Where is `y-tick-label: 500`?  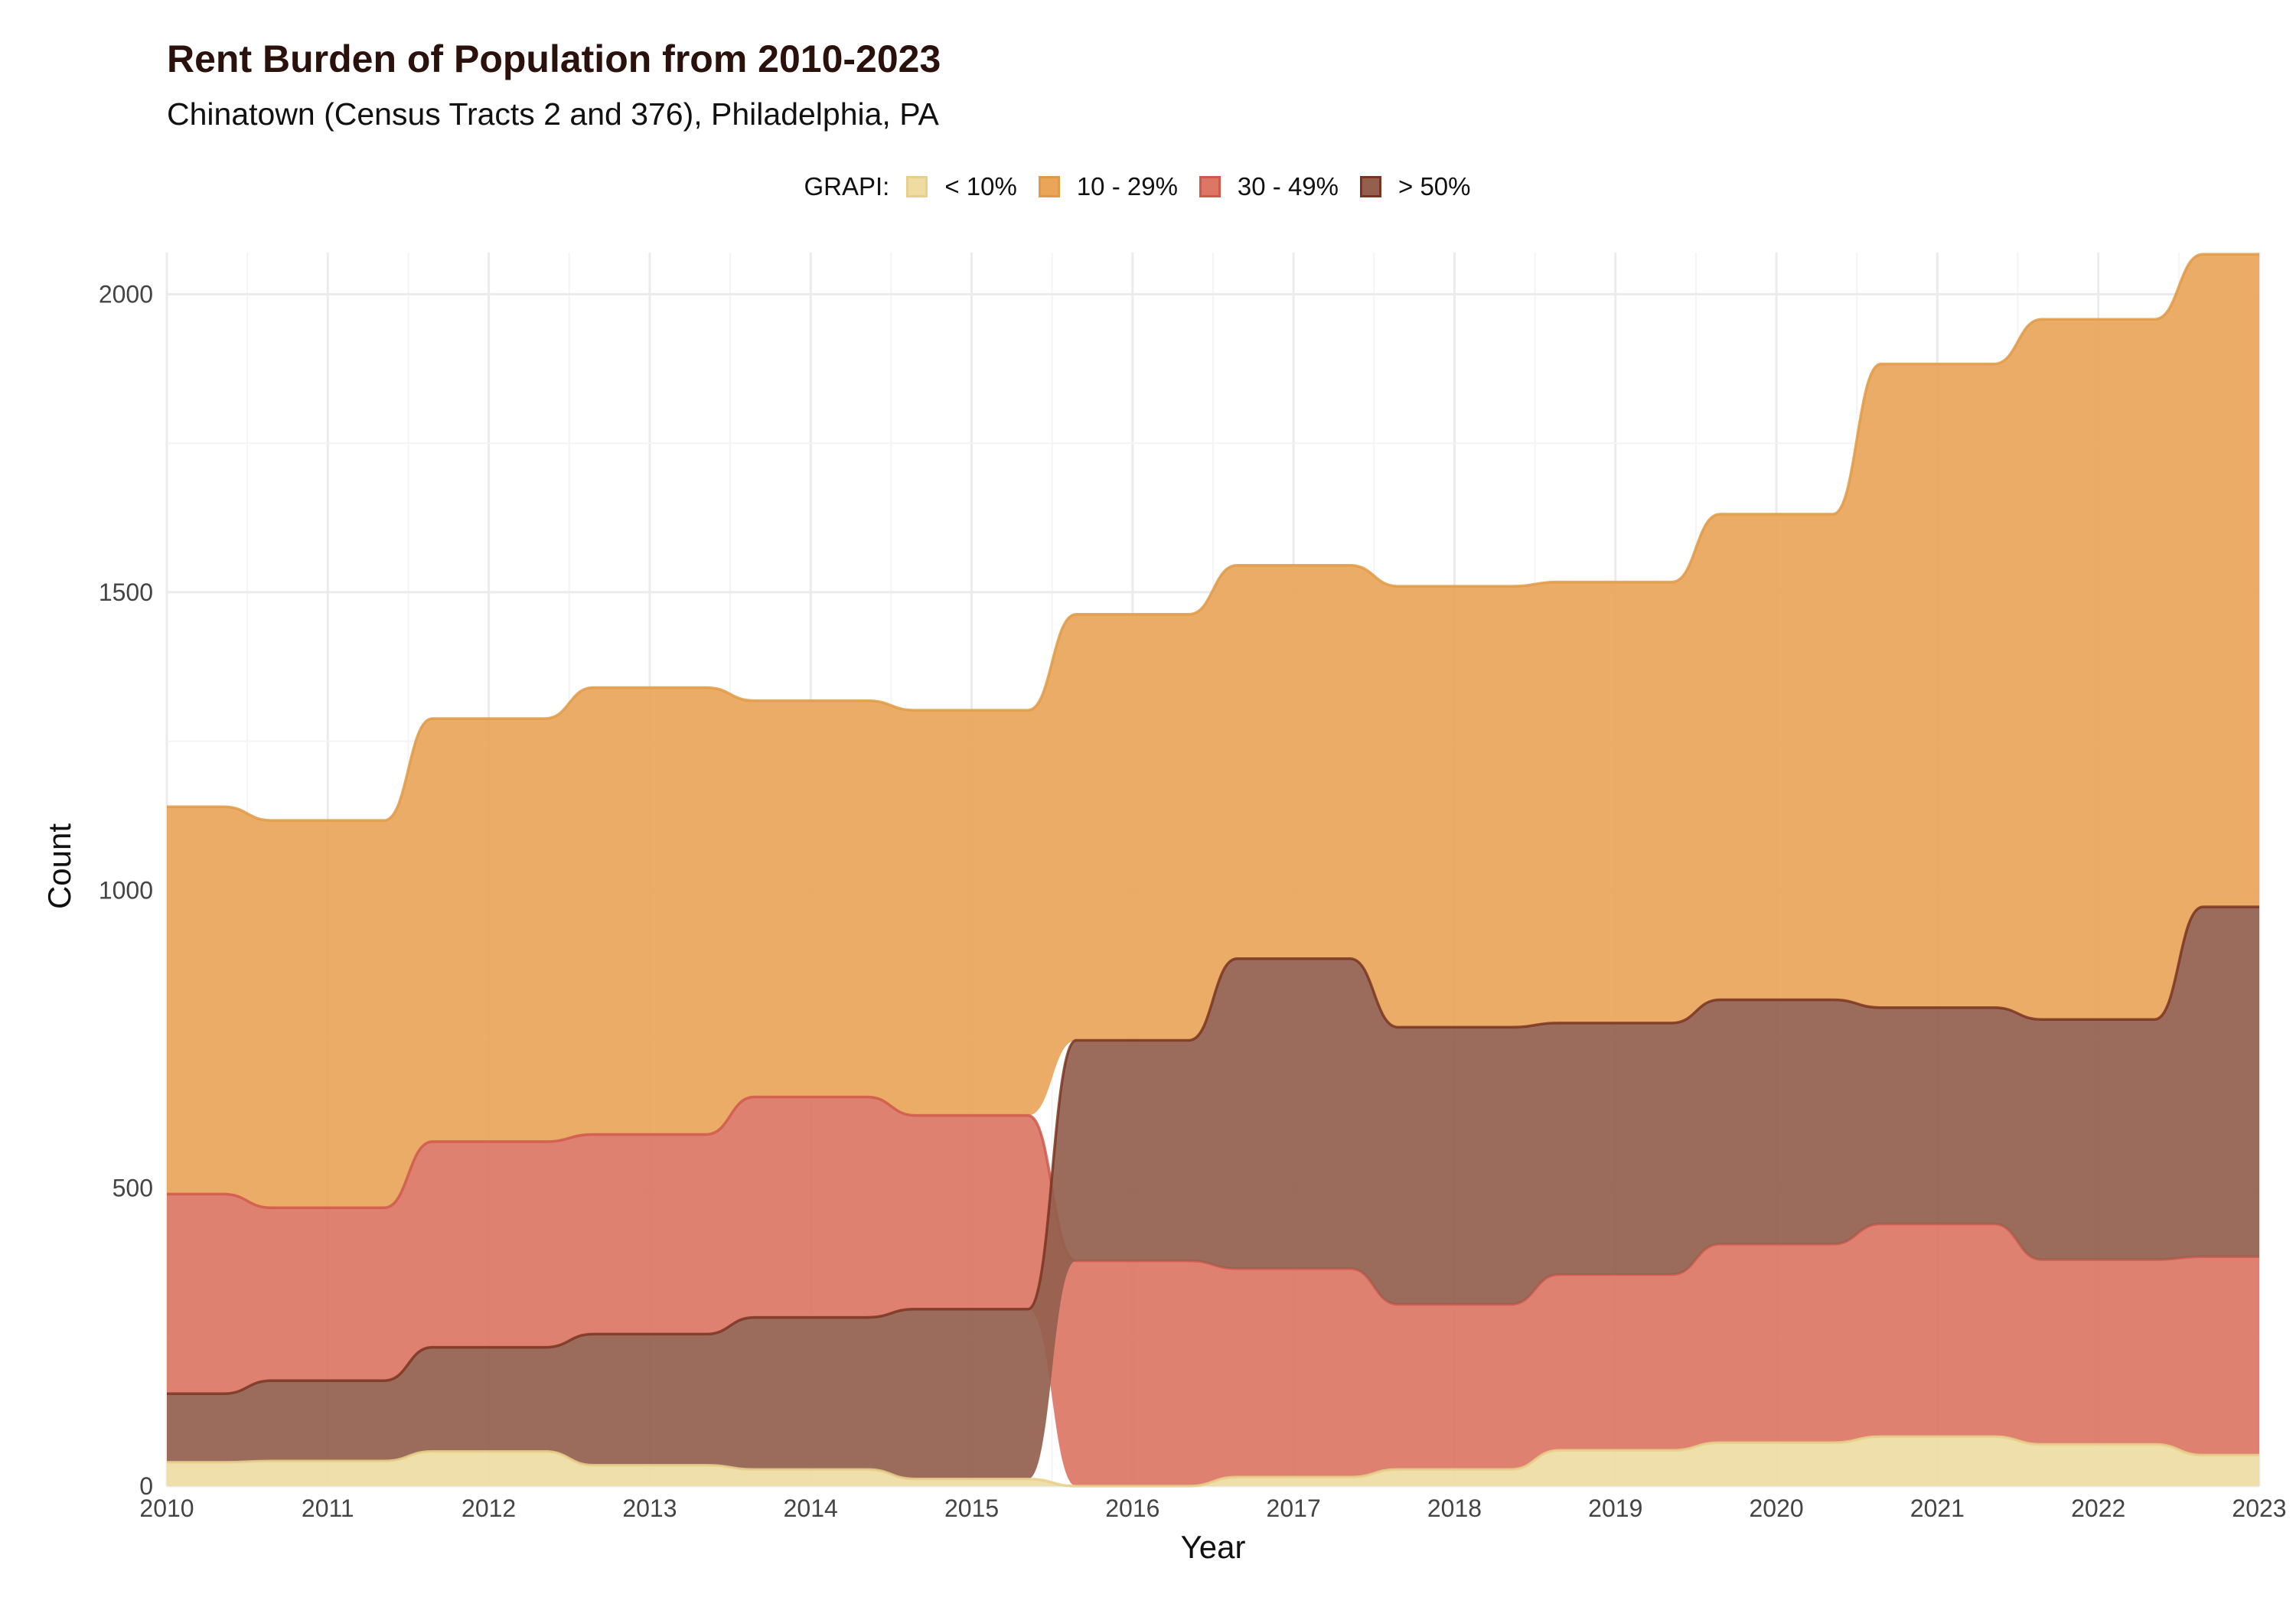 y-tick-label: 500 is located at coordinates (133, 1188).